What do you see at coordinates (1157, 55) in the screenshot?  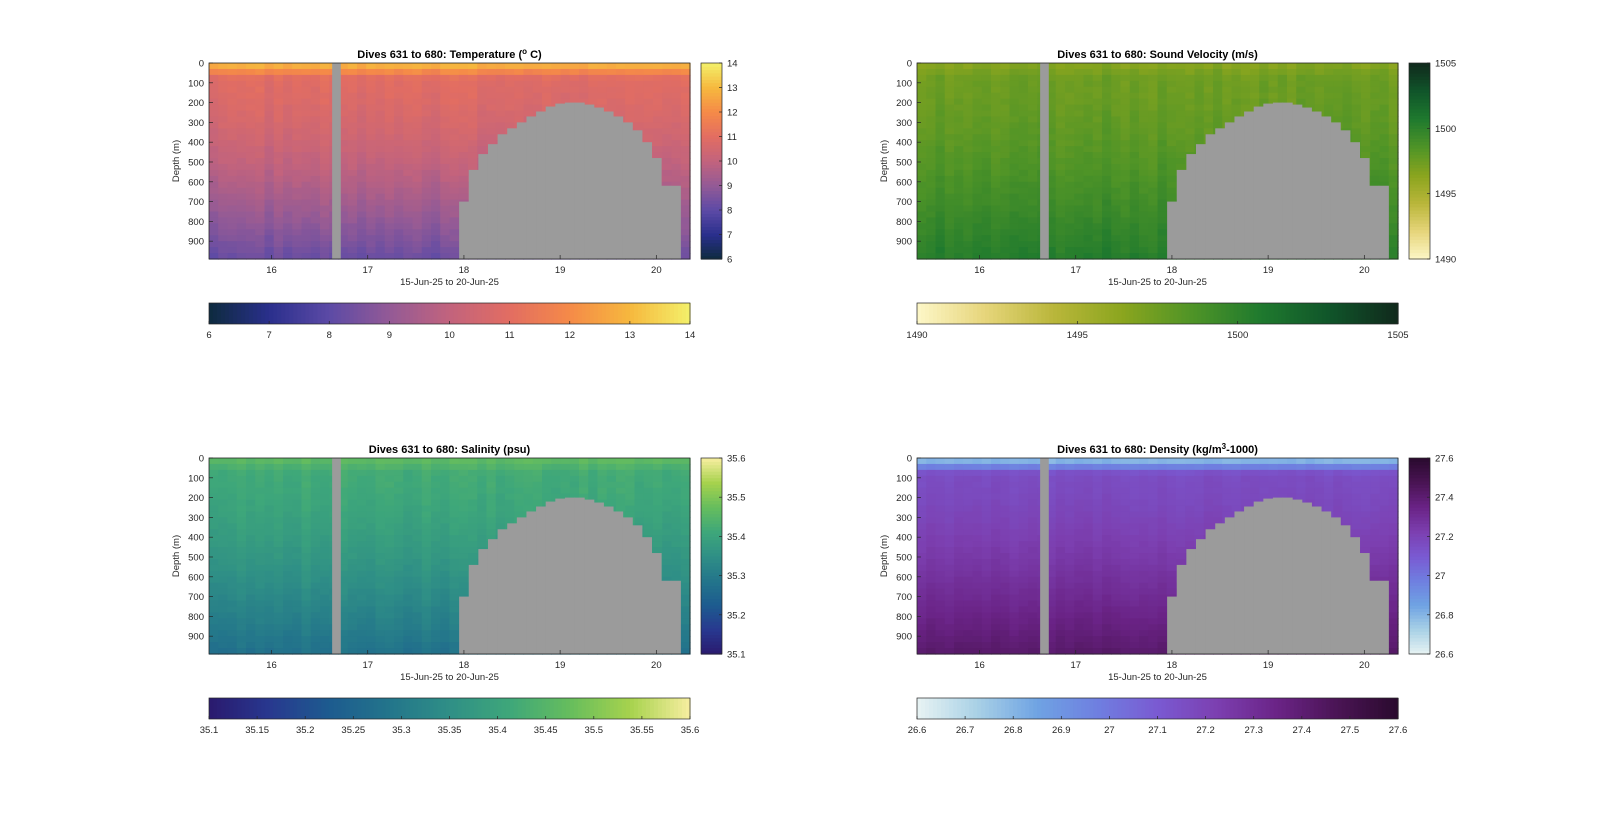 I see `chart-title: Dives 631 to 680: Sound Velocity (m/s)` at bounding box center [1157, 55].